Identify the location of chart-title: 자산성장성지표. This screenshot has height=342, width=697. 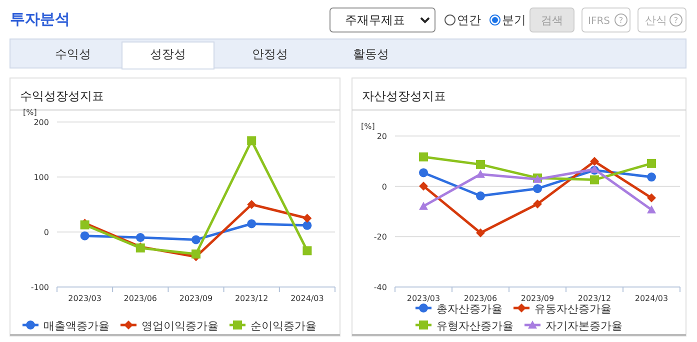
(404, 96).